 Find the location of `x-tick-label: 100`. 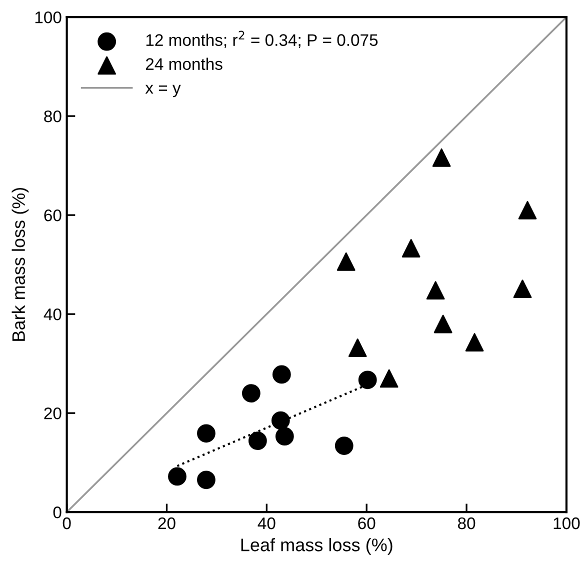

x-tick-label: 100 is located at coordinates (567, 523).